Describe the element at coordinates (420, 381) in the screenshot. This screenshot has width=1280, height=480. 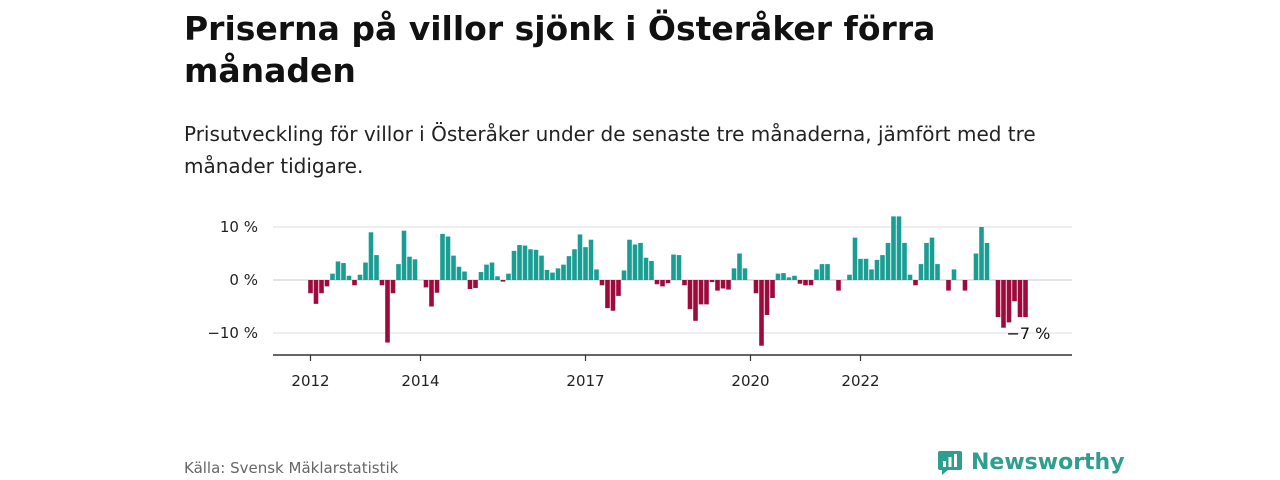
I see `x-tick-label: 2014` at that location.